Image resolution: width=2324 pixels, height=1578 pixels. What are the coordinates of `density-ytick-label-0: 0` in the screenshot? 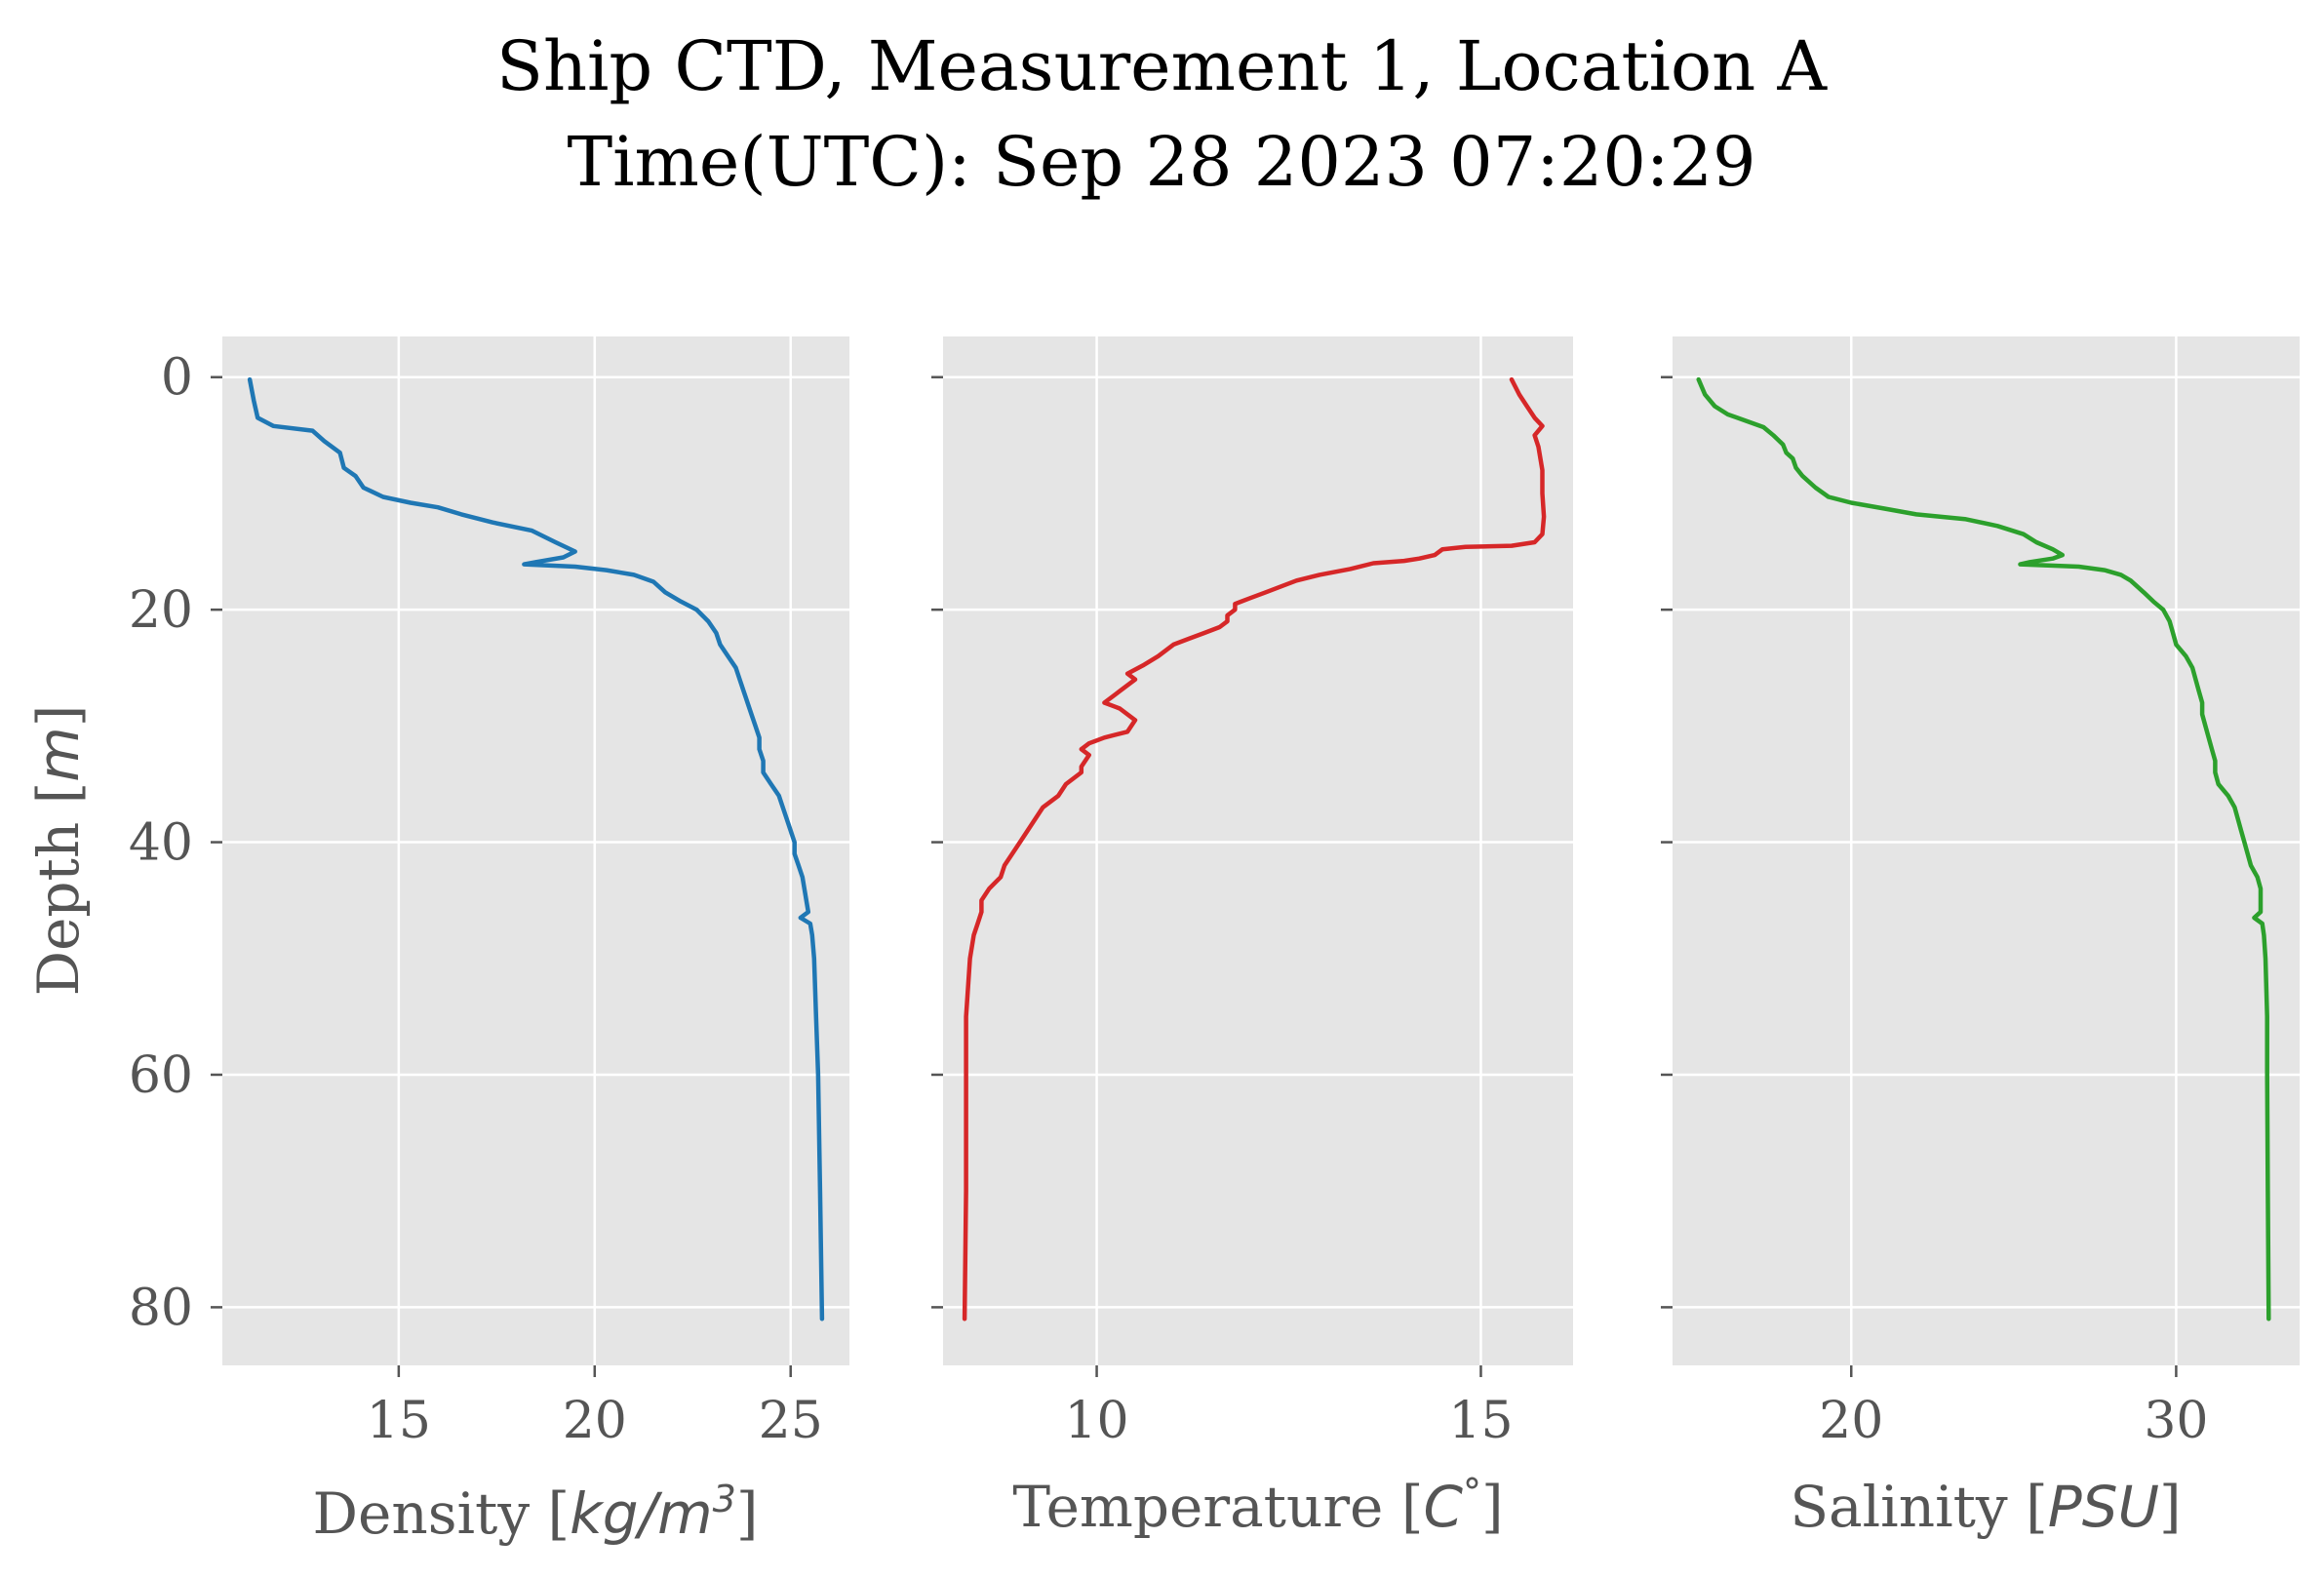 It's located at (177, 378).